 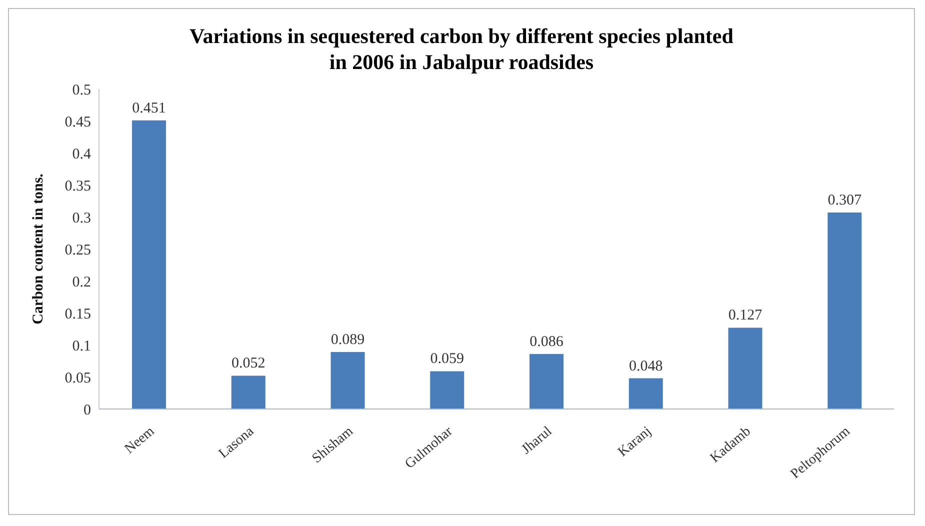 I want to click on y-tick-label: 0.45, so click(x=77, y=122).